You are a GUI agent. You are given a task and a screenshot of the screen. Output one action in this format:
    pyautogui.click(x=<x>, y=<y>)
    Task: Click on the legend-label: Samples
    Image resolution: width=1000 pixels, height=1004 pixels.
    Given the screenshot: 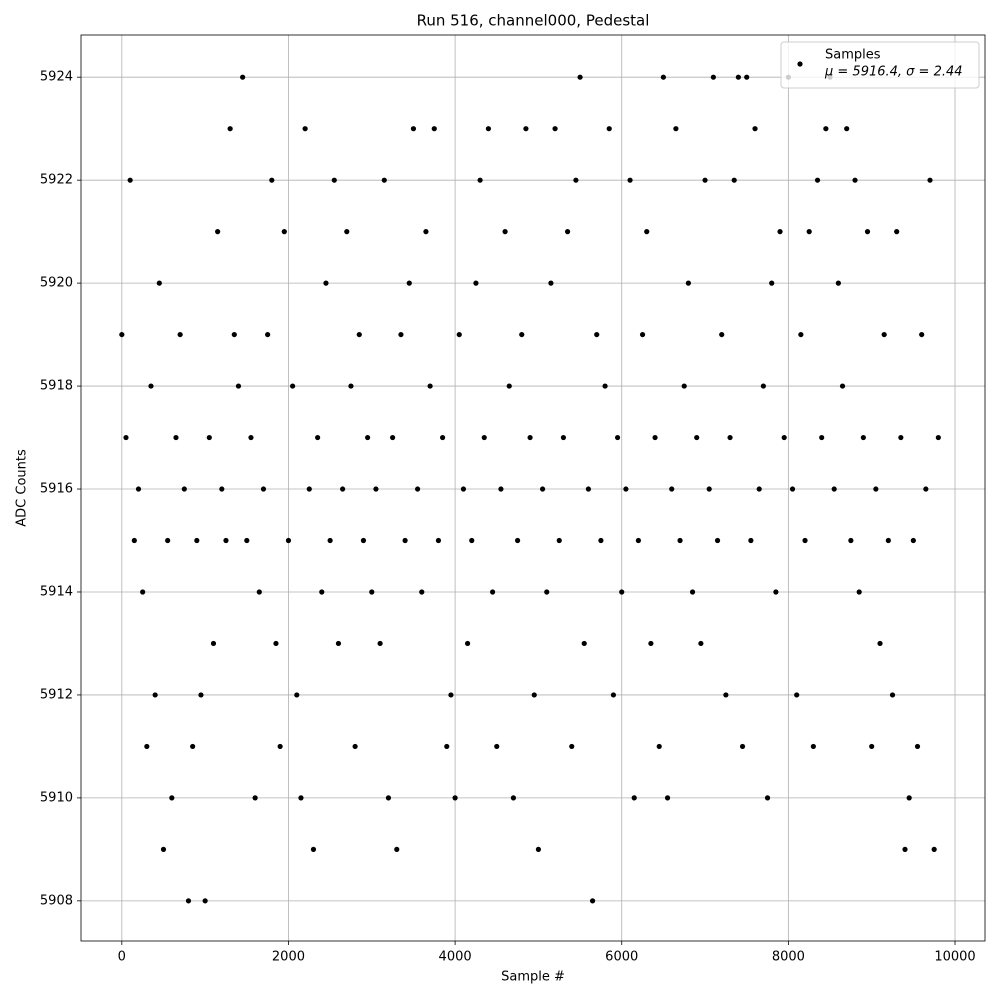 What is the action you would take?
    pyautogui.click(x=853, y=55)
    